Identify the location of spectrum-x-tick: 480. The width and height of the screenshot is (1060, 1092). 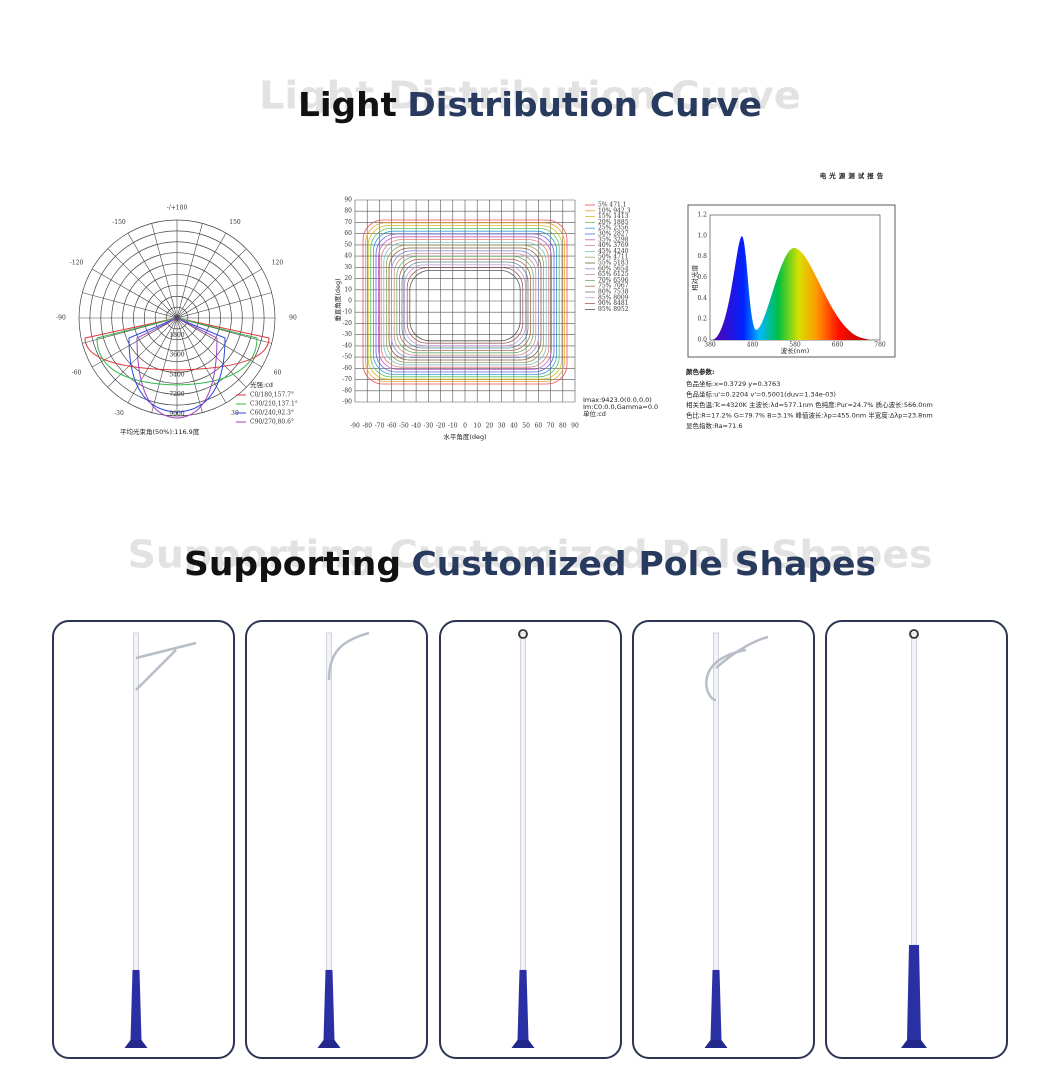
(753, 345).